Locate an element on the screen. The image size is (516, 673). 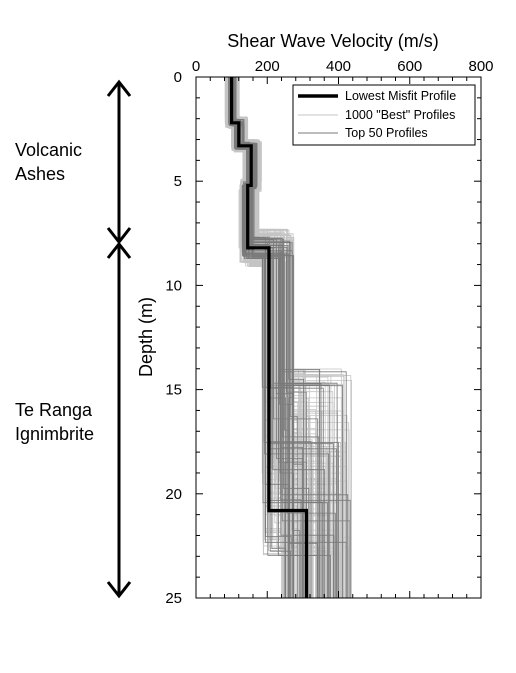
lowest-misfit-series is located at coordinates (269, 337).